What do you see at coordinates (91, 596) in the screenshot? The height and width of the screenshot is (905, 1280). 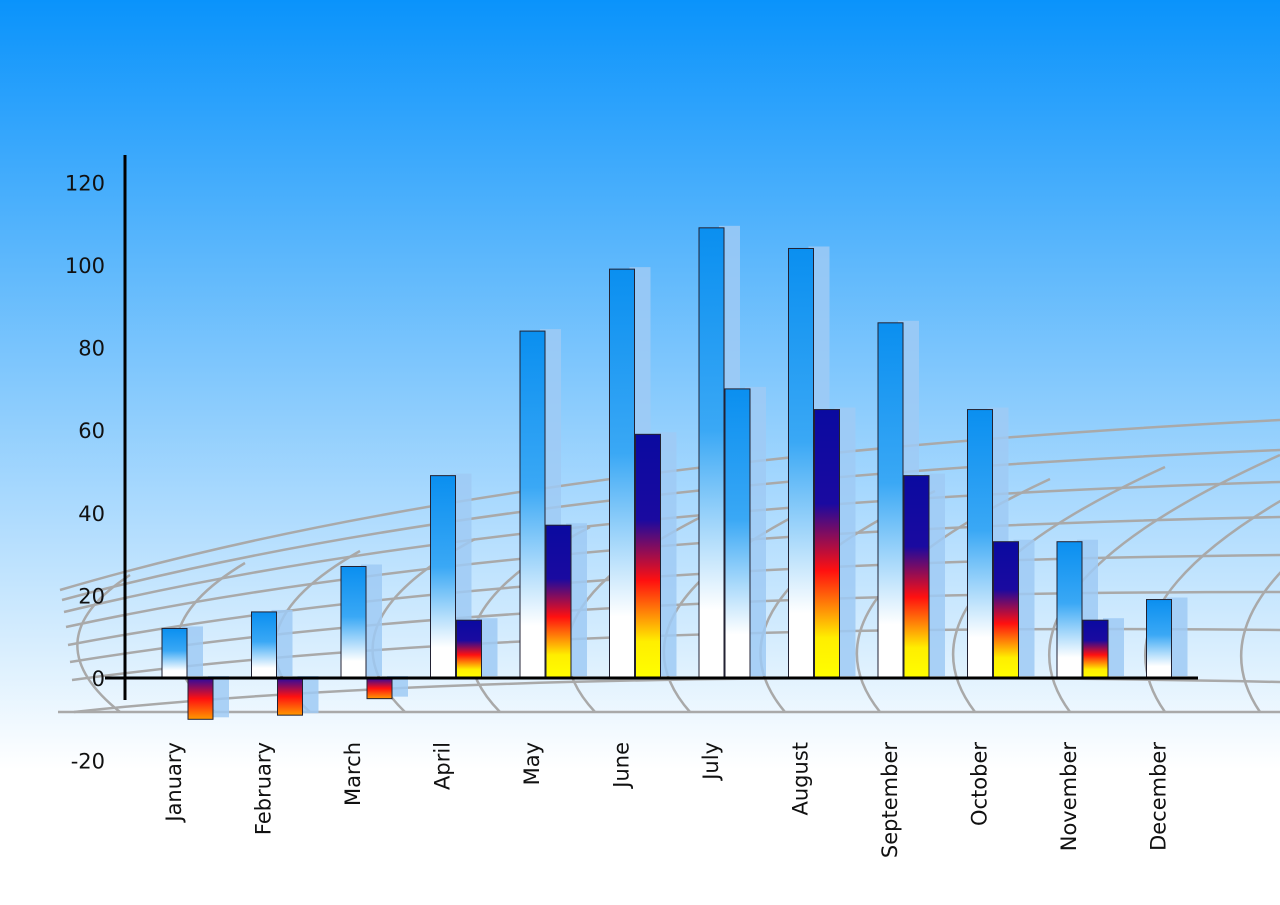 I see `y-tick-label: 20` at bounding box center [91, 596].